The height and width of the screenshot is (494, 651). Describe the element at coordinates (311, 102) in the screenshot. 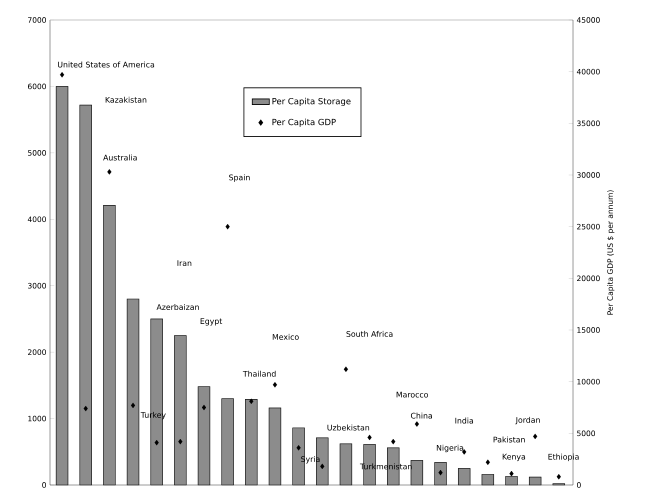

I see `legend-label: Per Capita Storage` at that location.